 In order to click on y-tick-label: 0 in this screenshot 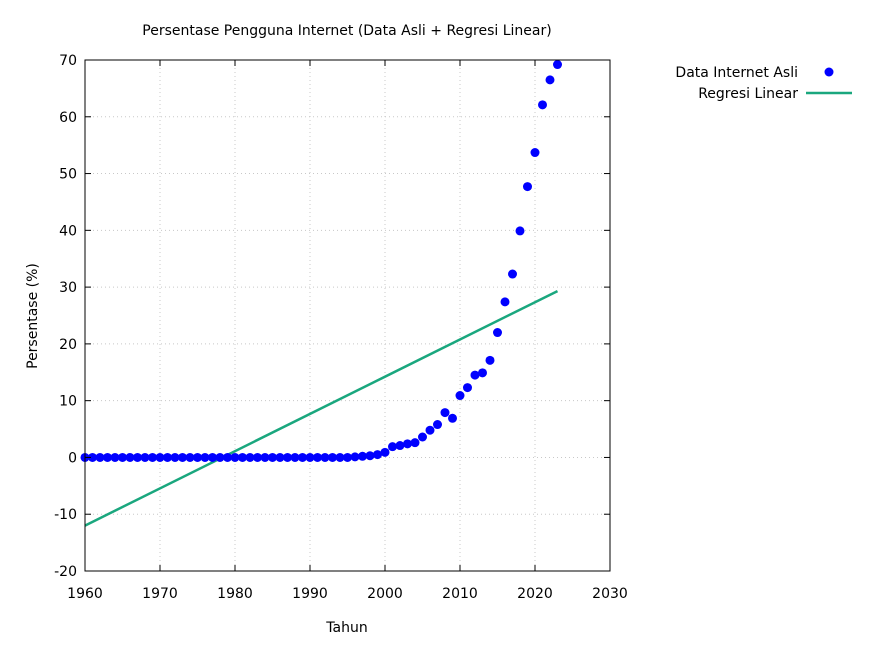, I will do `click(72, 458)`.